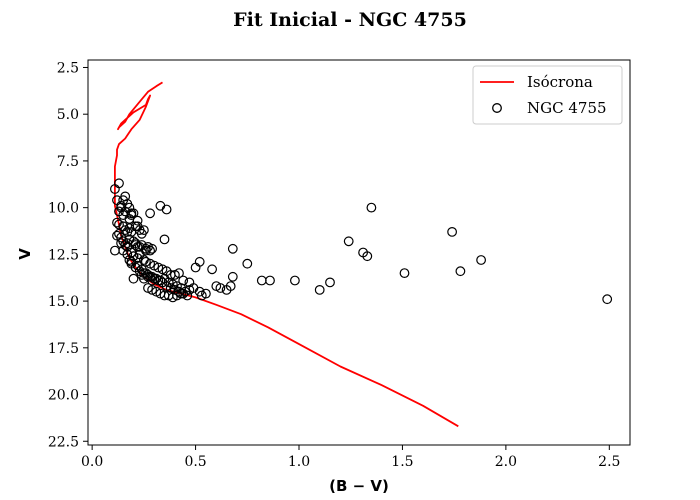 This screenshot has height=500, width=700. I want to click on x-tick-label: 2.5, so click(609, 462).